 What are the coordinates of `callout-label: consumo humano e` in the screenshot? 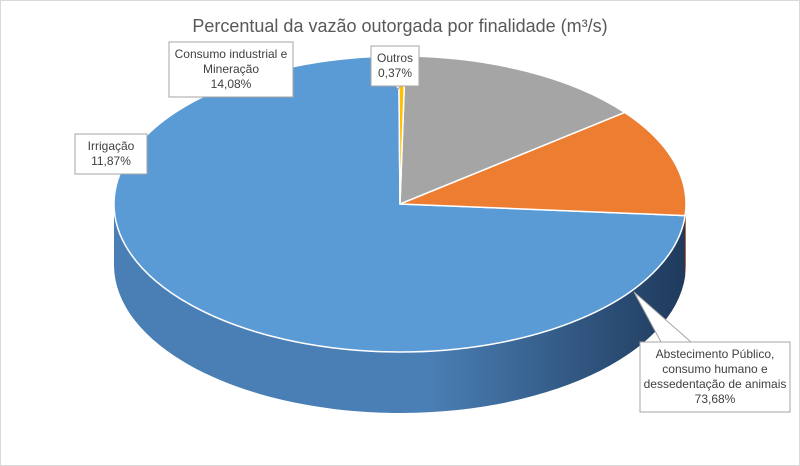 It's located at (715, 369).